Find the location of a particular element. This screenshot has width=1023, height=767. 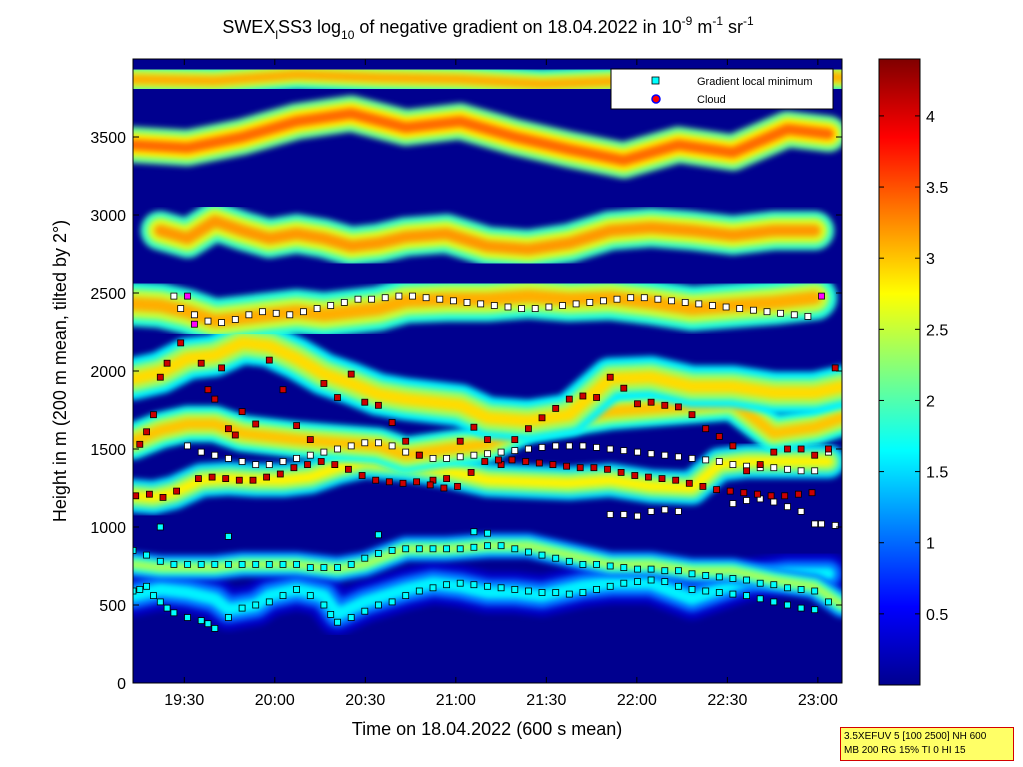

x-tick-label: 21:30 is located at coordinates (546, 700).